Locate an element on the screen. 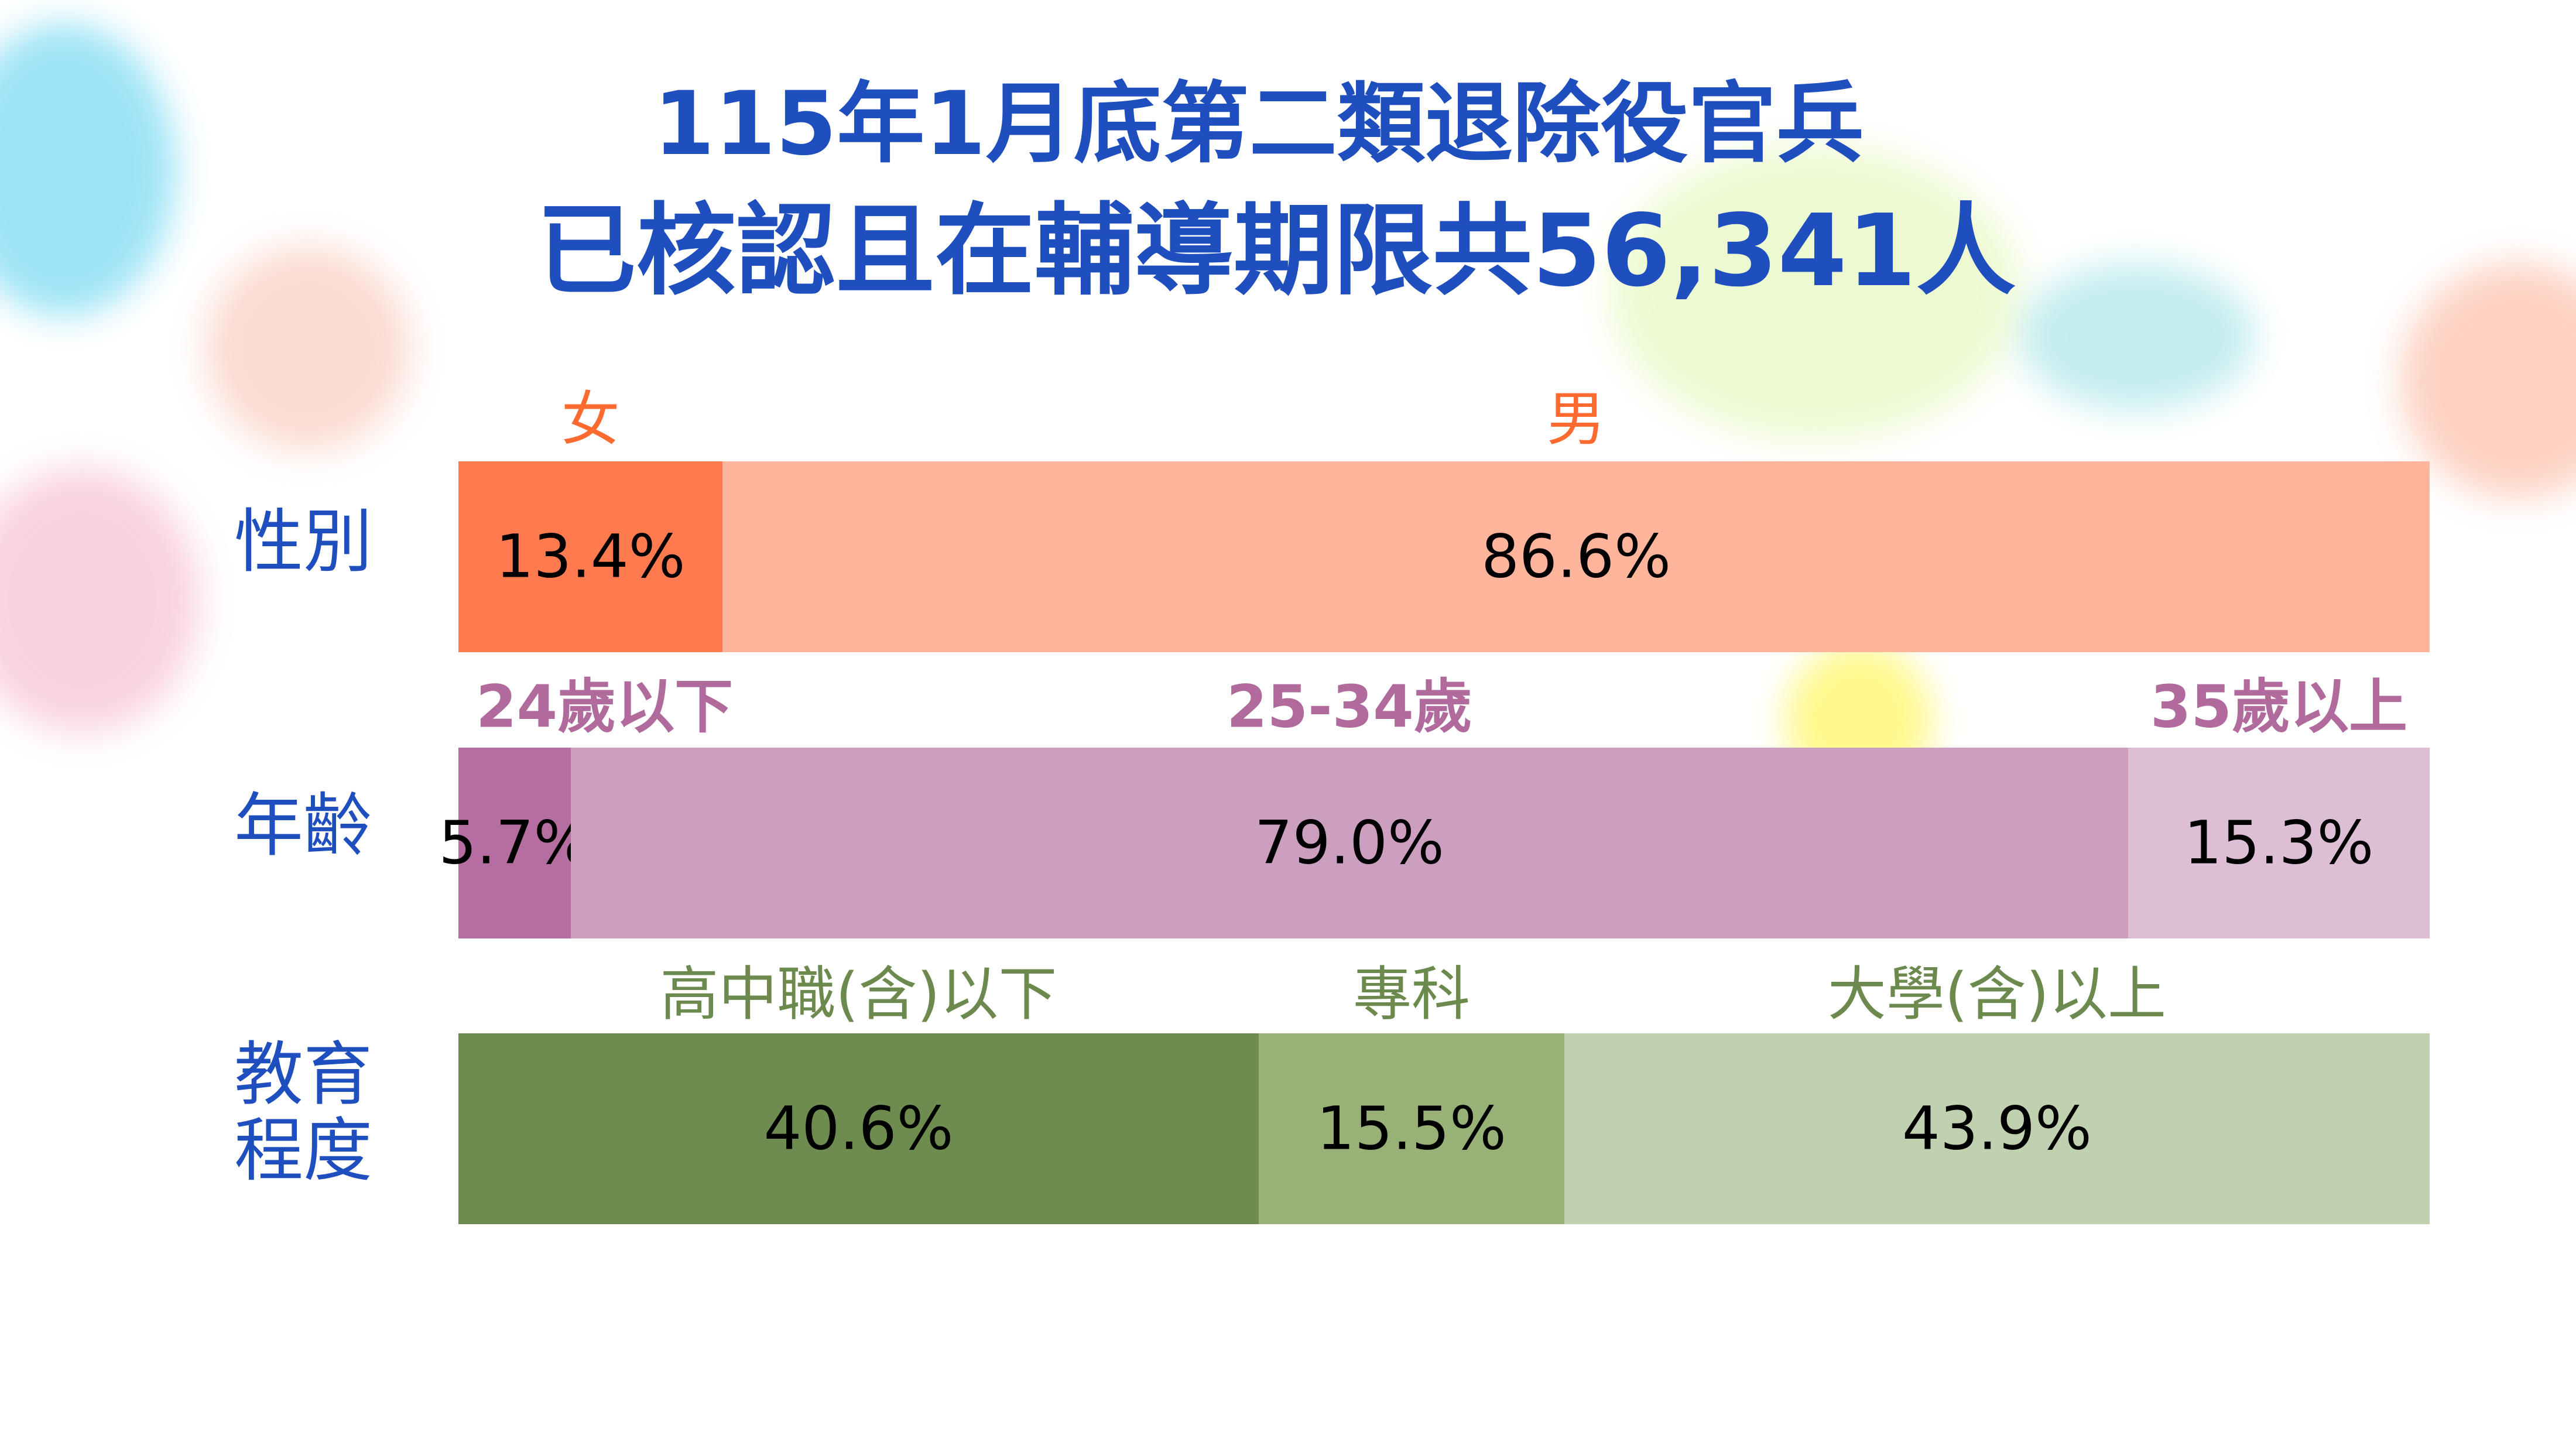 This screenshot has height=1449, width=2576. data-label: 13.4% is located at coordinates (590, 557).